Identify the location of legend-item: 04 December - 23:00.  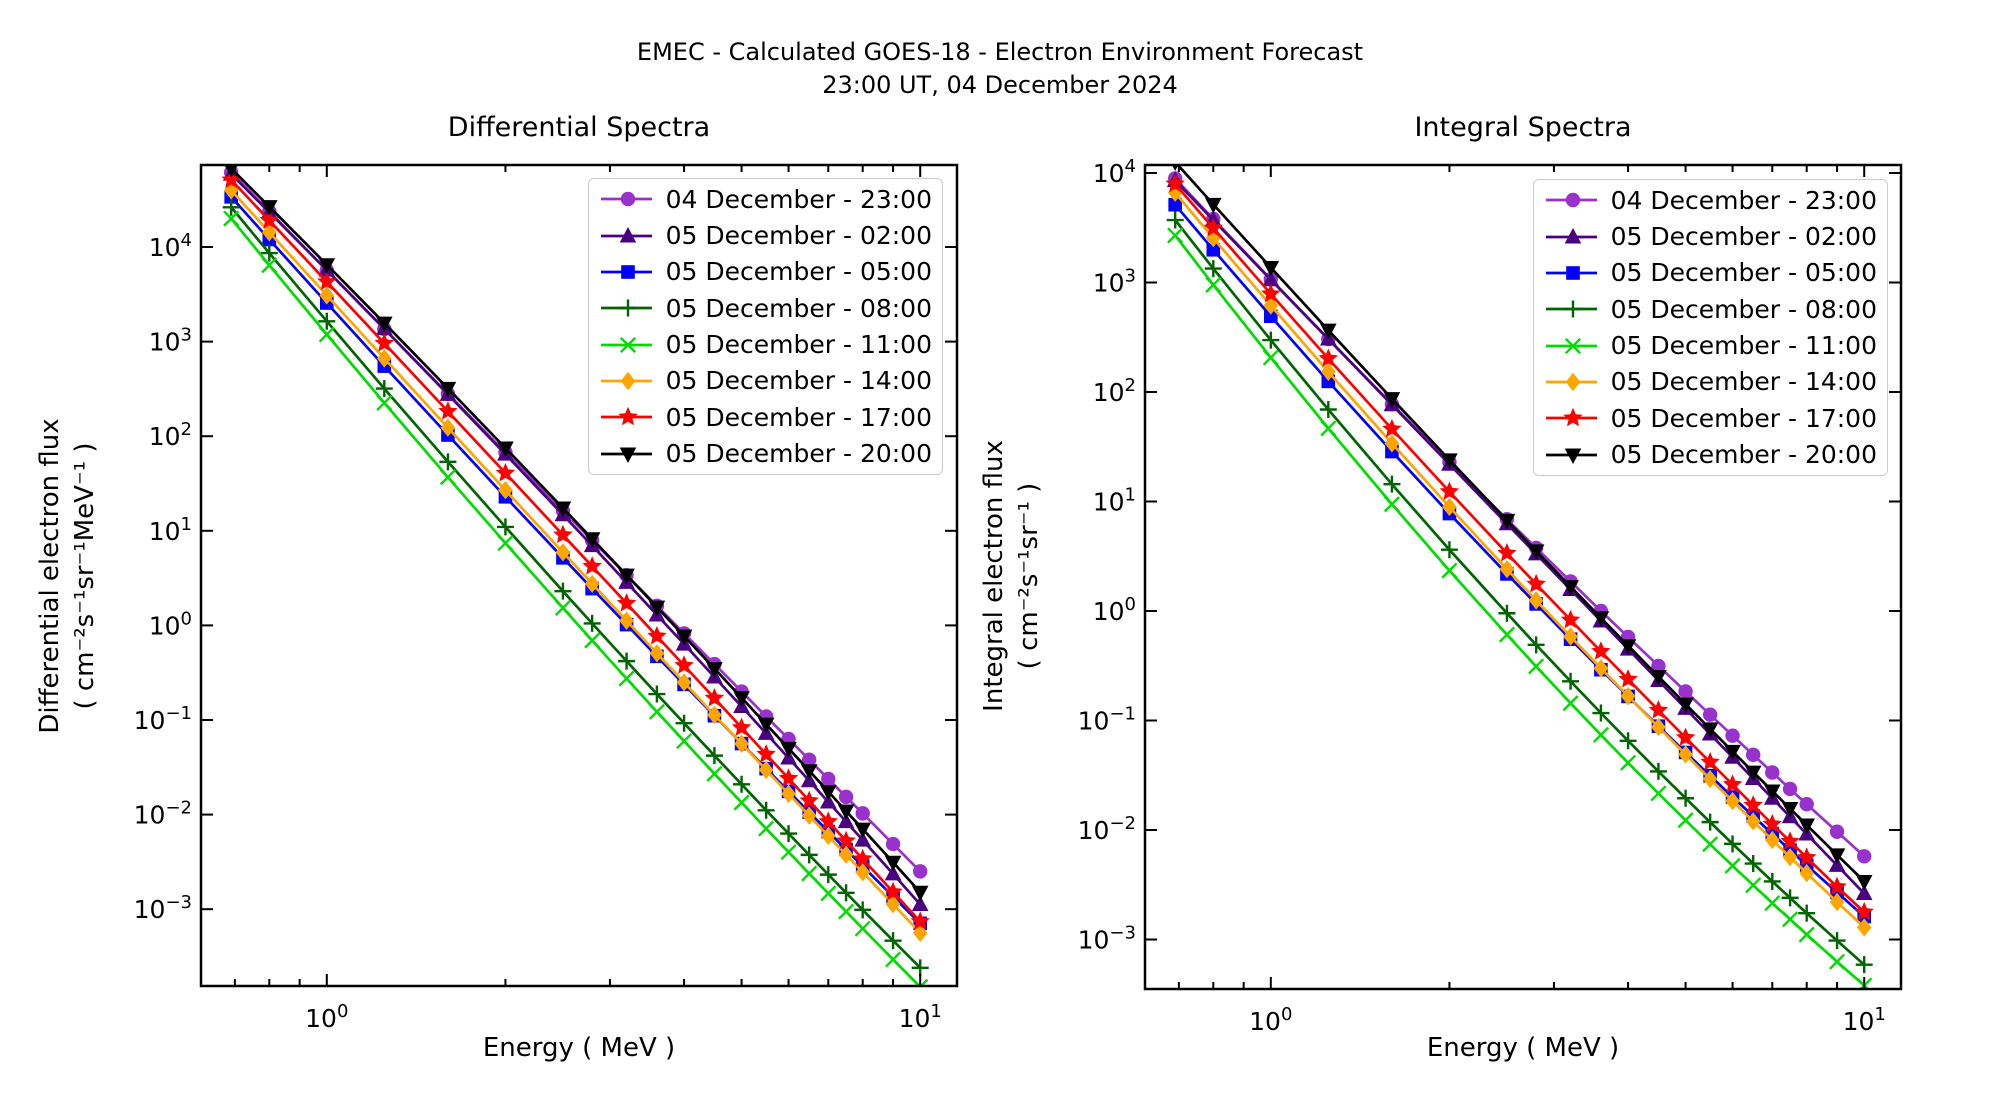
(765, 199).